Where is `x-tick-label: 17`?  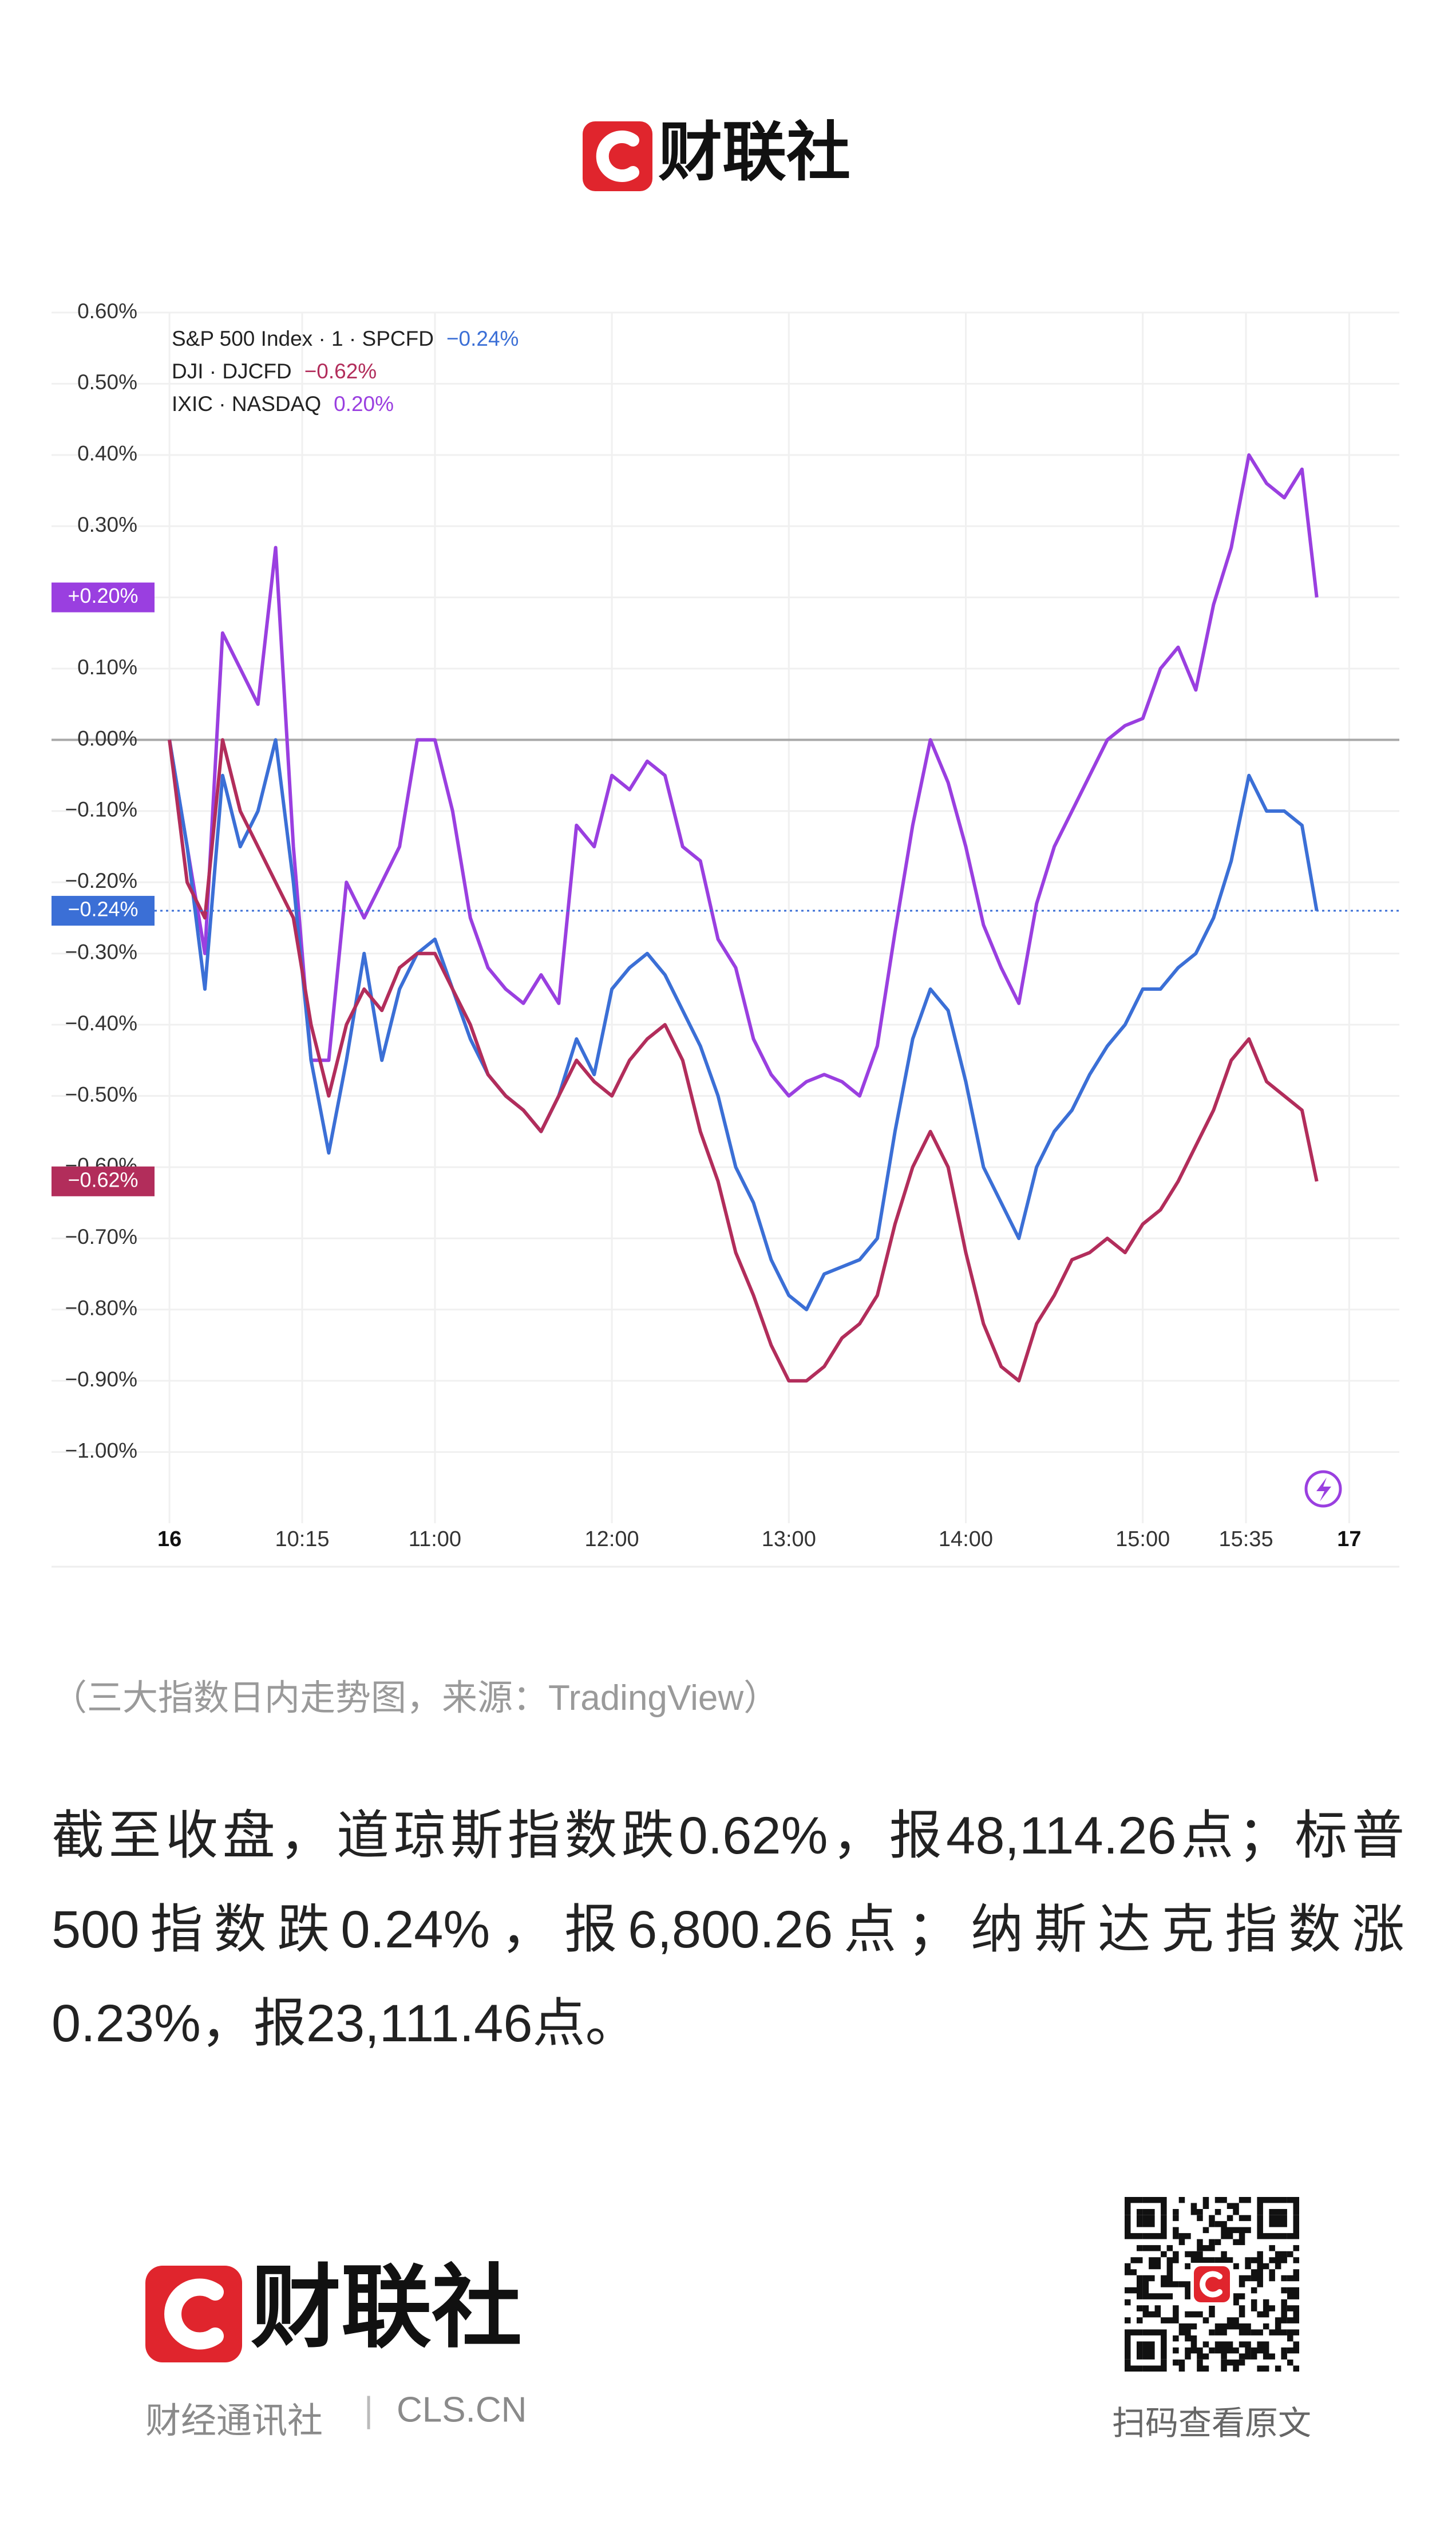 x-tick-label: 17 is located at coordinates (1349, 1539).